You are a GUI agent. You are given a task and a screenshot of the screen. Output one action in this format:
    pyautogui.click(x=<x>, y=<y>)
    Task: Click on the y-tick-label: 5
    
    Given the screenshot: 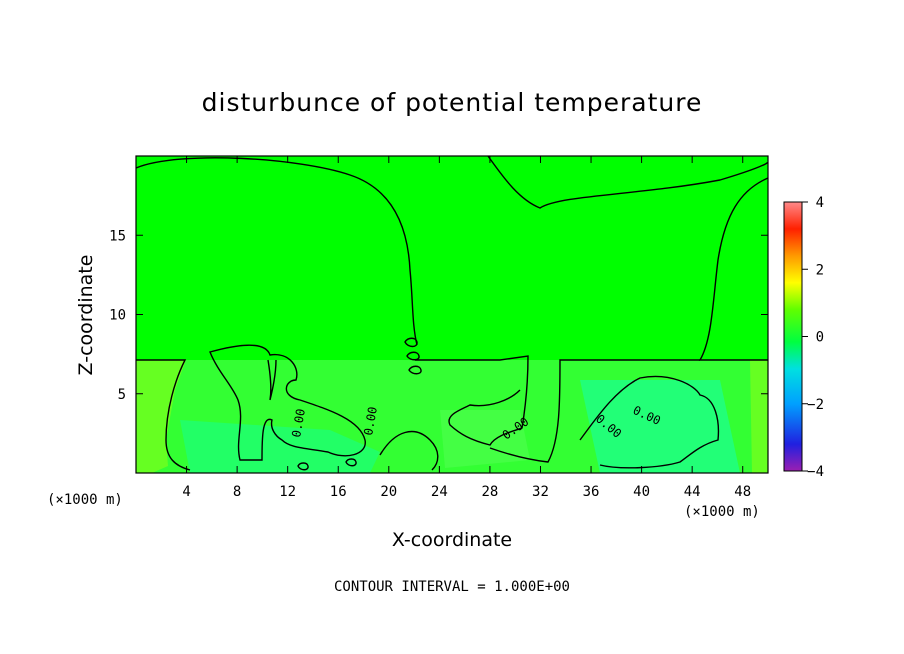 What is the action you would take?
    pyautogui.click(x=122, y=395)
    